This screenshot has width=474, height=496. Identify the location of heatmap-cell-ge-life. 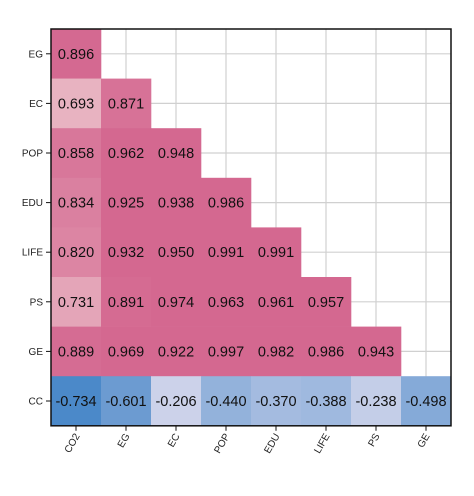
(326, 351).